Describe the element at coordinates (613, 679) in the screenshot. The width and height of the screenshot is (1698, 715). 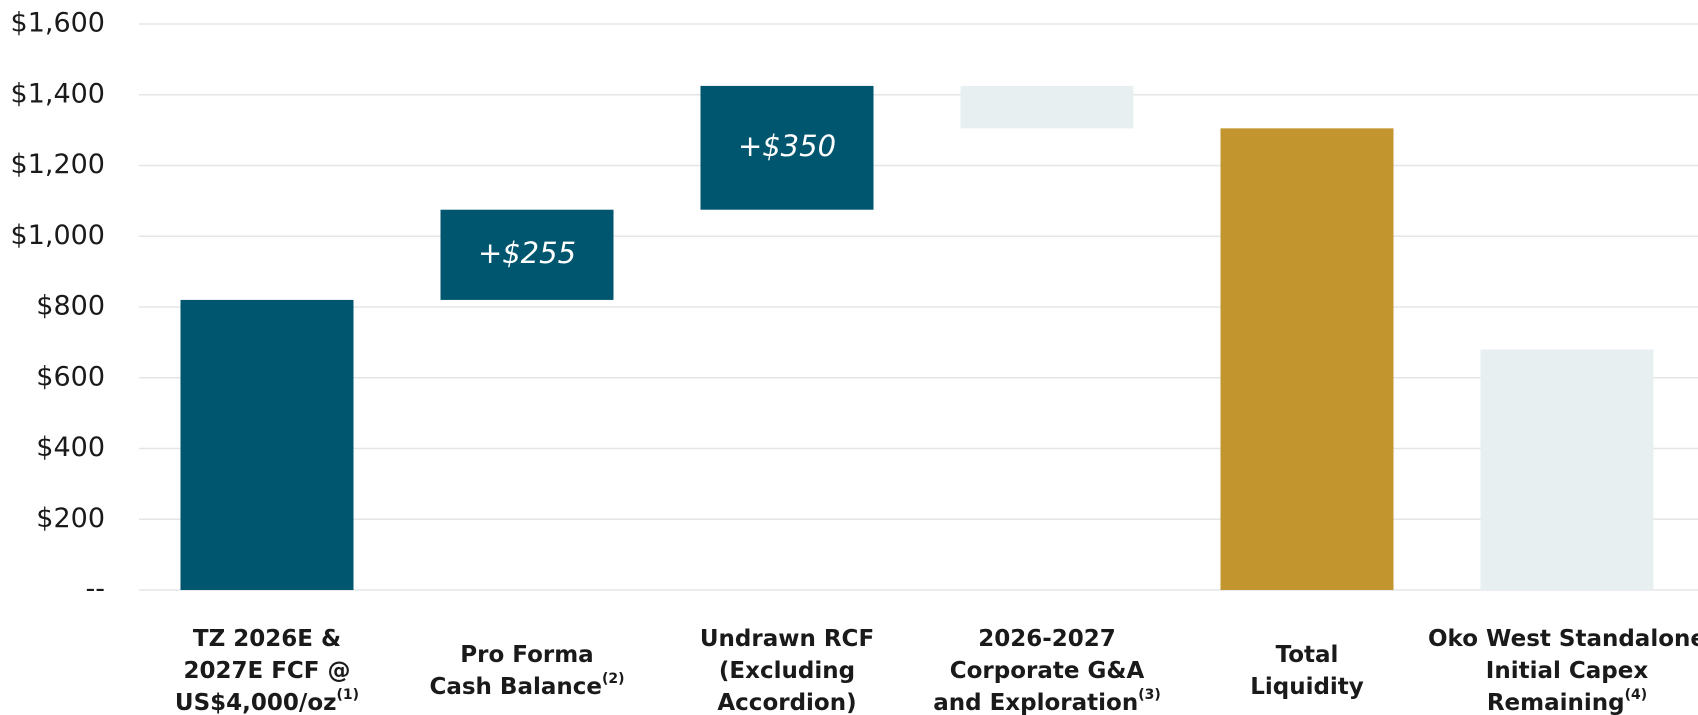
I see `footnote-mark: (2)` at that location.